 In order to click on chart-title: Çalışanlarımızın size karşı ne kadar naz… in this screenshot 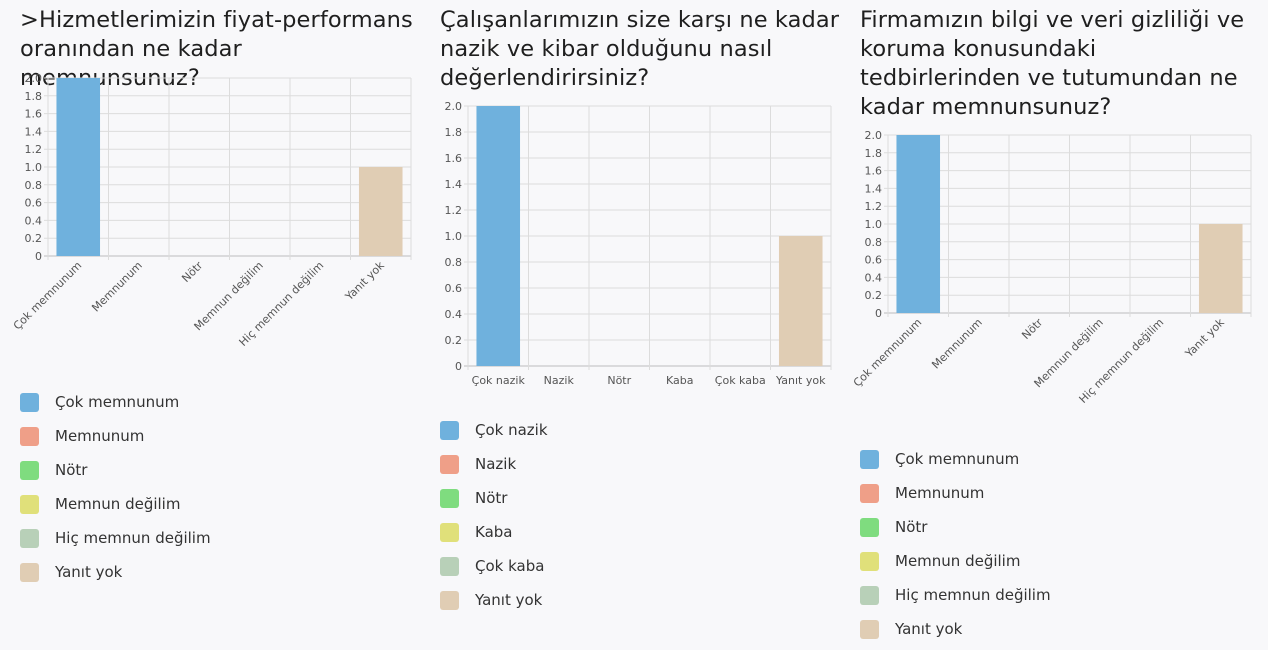, I will do `click(640, 49)`.